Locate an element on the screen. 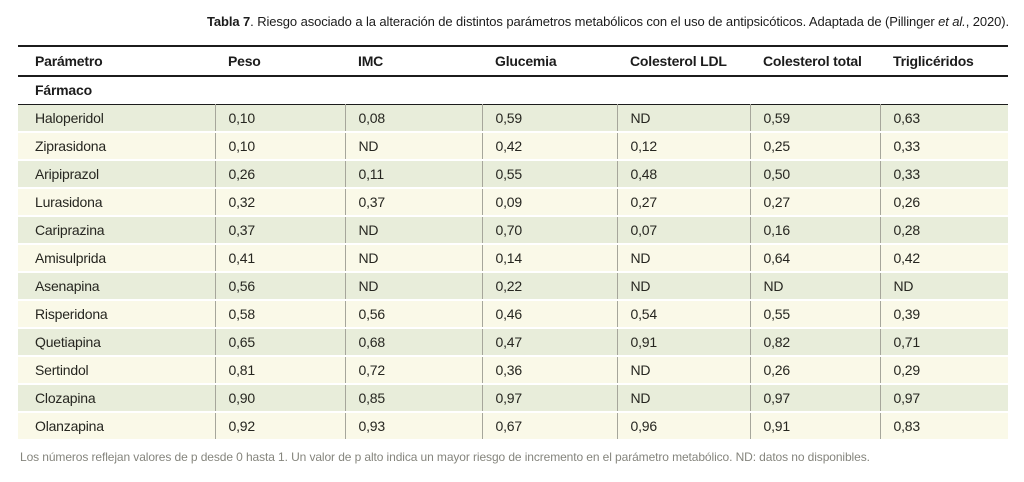  table-row: Ziprasidona 0,10 ND 0,42 0,12 0,25 0,33 is located at coordinates (513, 146).